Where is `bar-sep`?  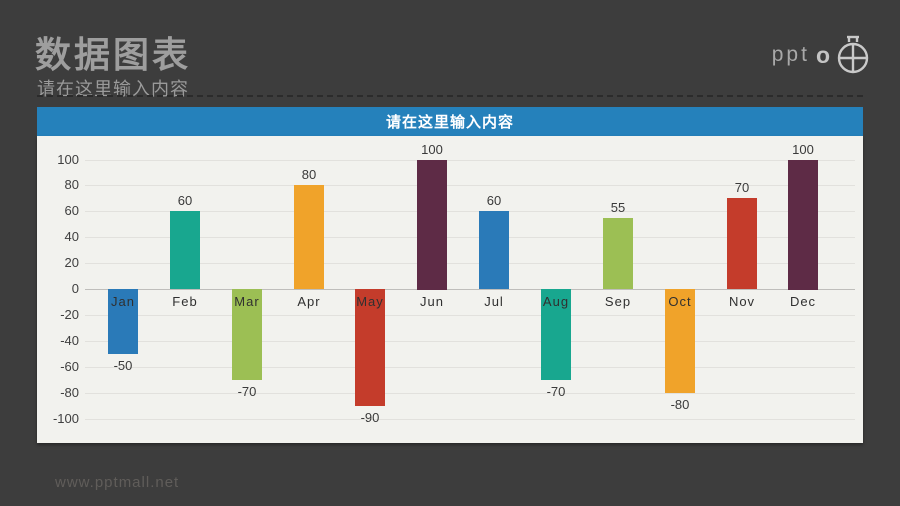 bar-sep is located at coordinates (618, 253).